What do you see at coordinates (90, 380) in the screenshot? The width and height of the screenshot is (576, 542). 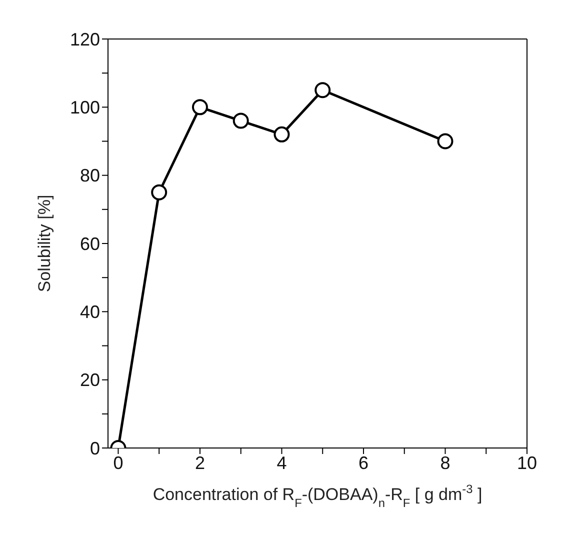 I see `y-tick-label: 20` at bounding box center [90, 380].